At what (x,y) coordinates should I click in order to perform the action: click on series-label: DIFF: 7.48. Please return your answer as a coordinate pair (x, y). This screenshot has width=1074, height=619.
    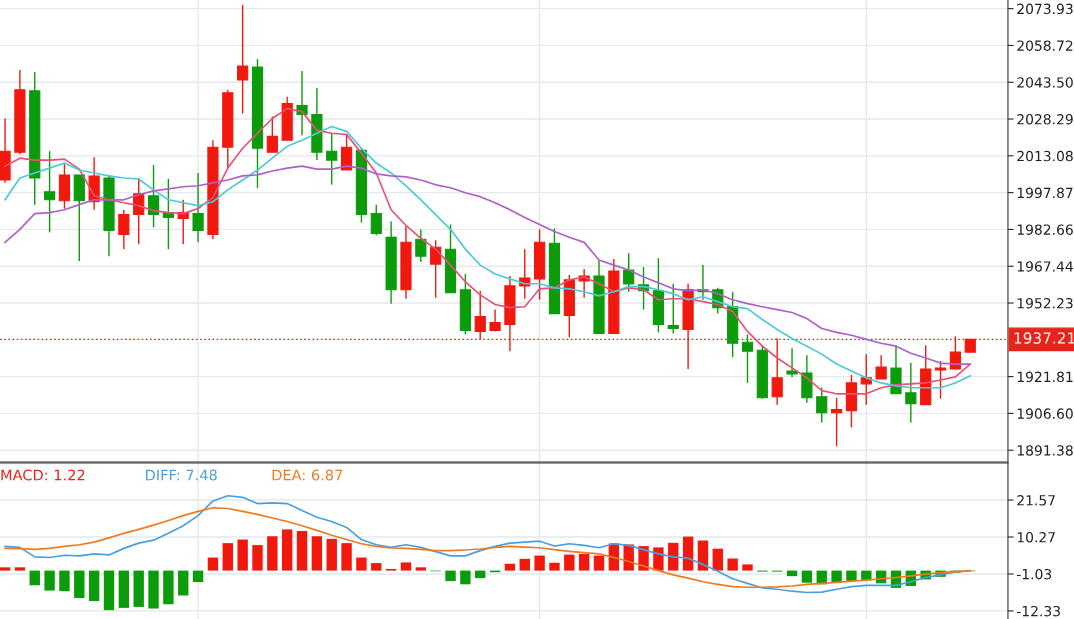
    Looking at the image, I should click on (181, 475).